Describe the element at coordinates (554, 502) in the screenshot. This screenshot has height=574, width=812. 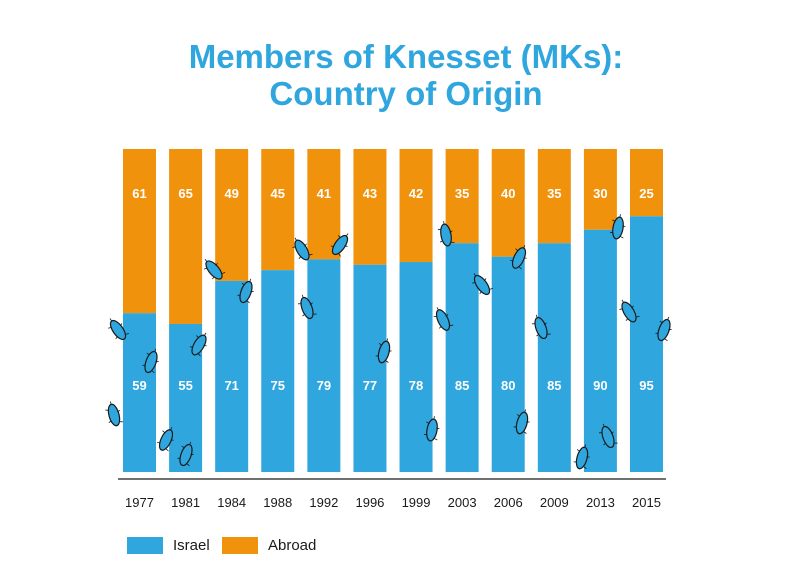
I see `x-tick-2009: 2009` at that location.